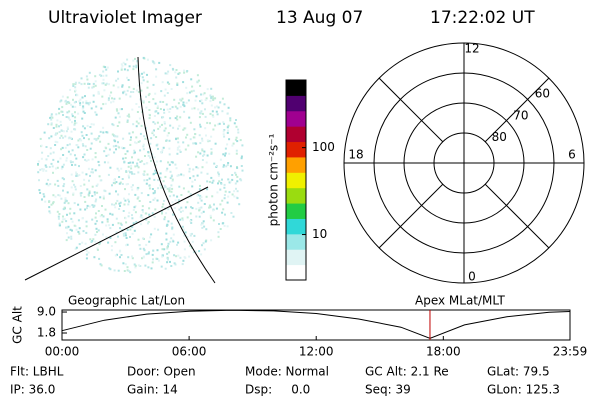 Image resolution: width=600 pixels, height=400 pixels. I want to click on time: 17:22:02 UT, so click(482, 18).